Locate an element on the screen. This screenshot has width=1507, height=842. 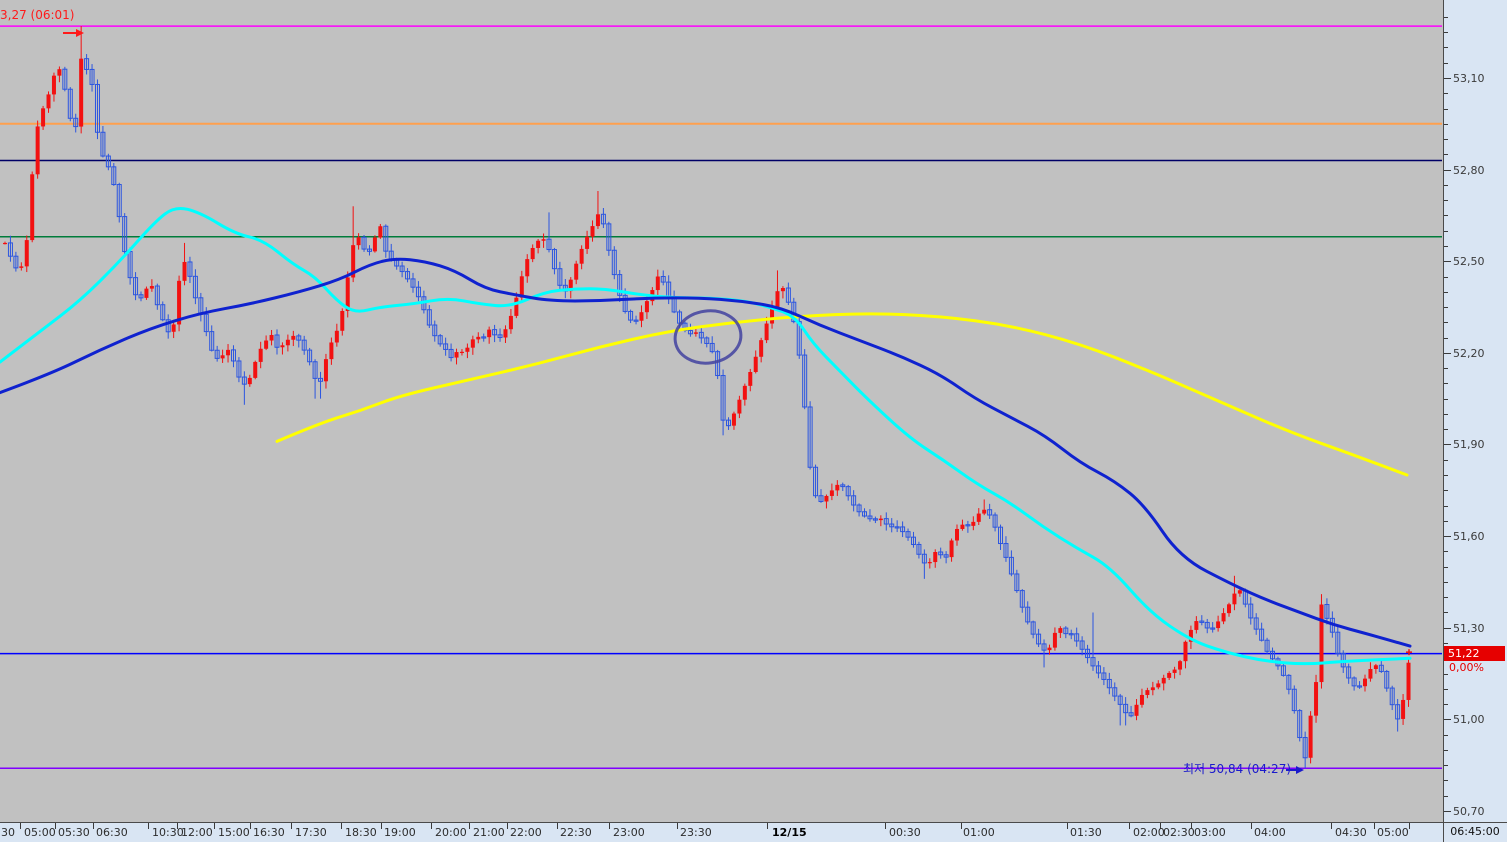
session-high-label: 3,27 (06:01) is located at coordinates (37, 15).